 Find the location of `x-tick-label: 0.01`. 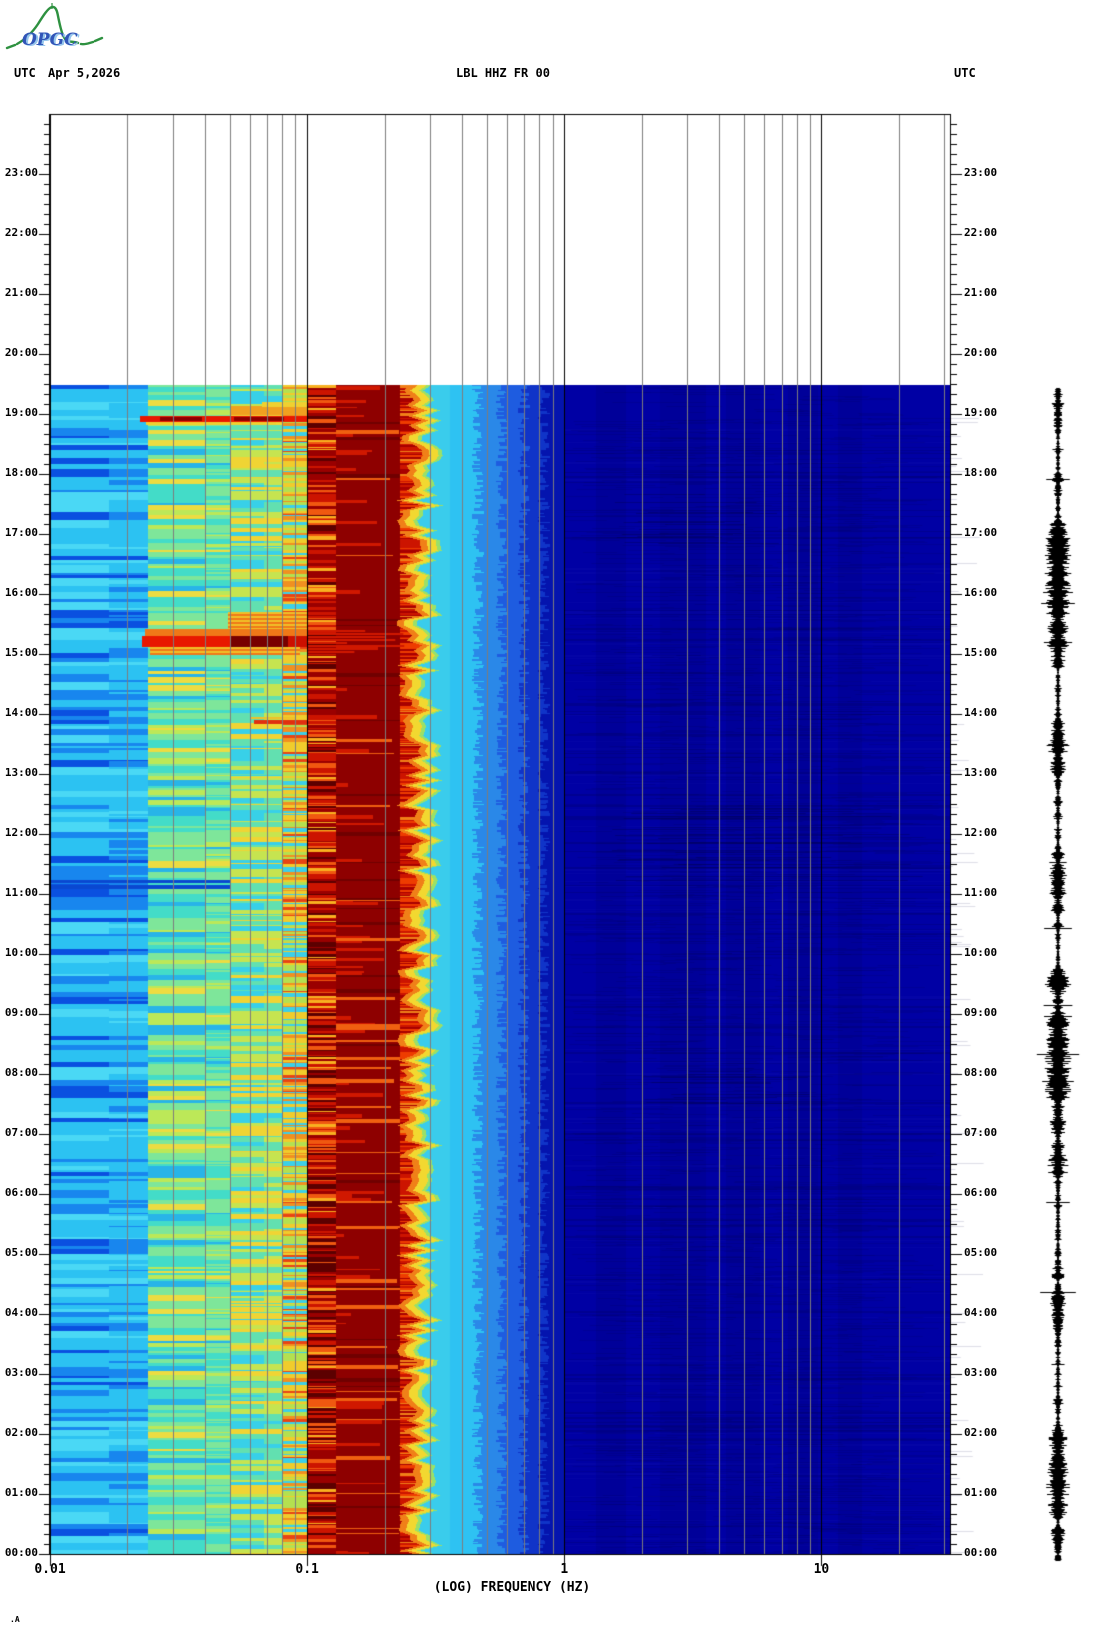

x-tick-label: 0.01 is located at coordinates (50, 1569).